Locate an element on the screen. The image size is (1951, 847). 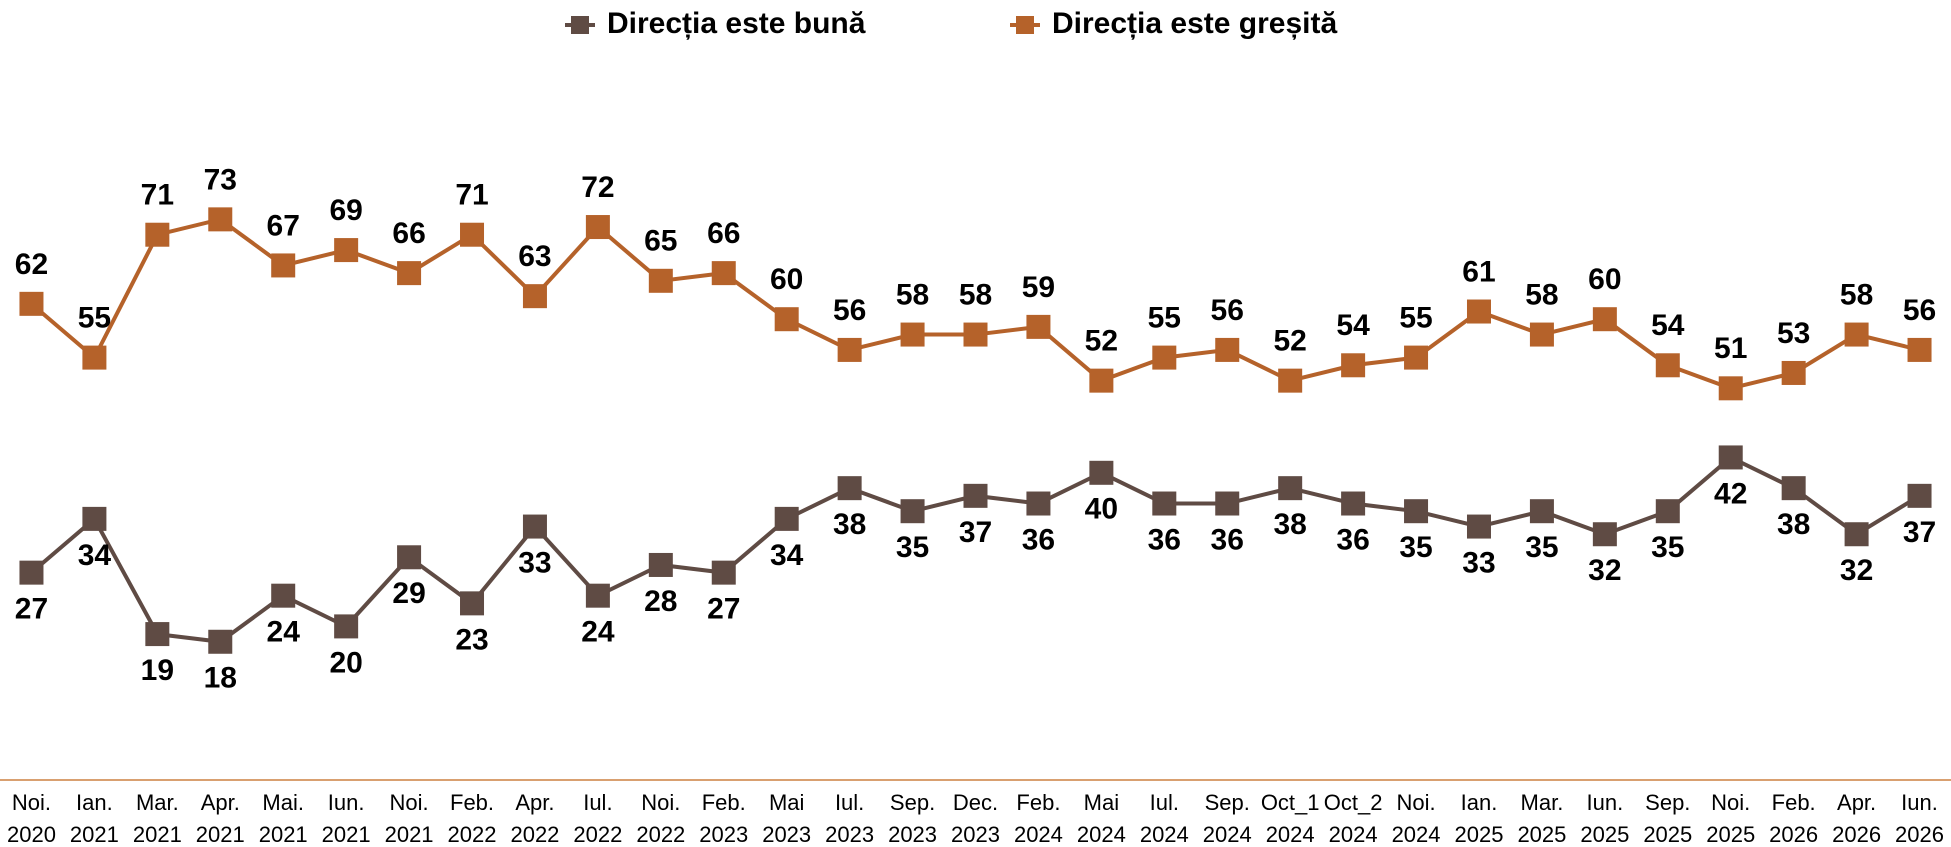
data-label: 53 is located at coordinates (1793, 333).